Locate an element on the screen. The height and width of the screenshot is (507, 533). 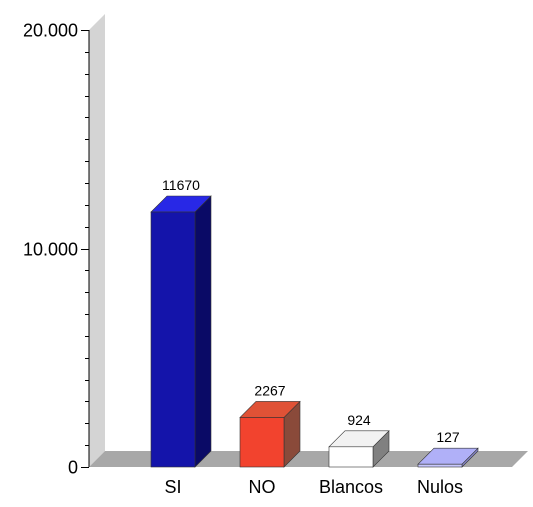
bar-nulos is located at coordinates (448, 457).